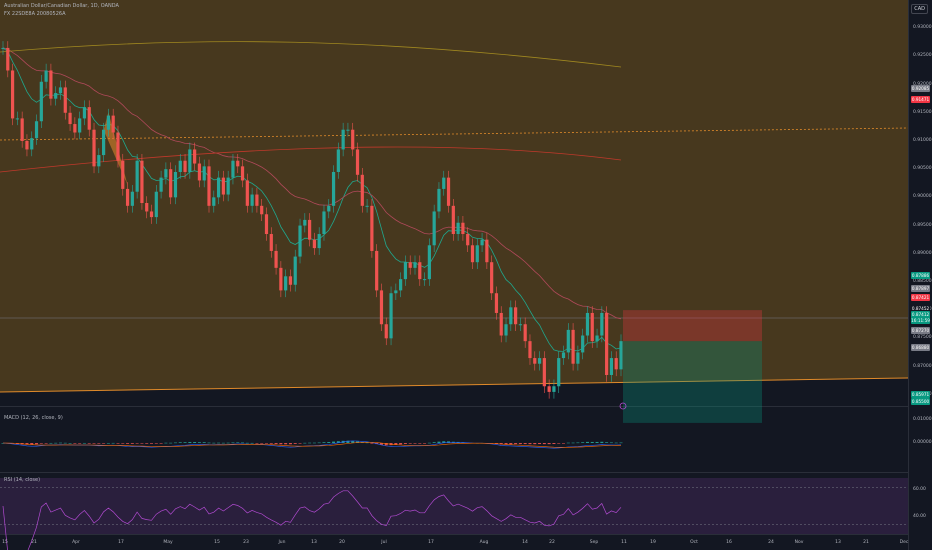  What do you see at coordinates (692, 382) in the screenshot?
I see `target-zone` at bounding box center [692, 382].